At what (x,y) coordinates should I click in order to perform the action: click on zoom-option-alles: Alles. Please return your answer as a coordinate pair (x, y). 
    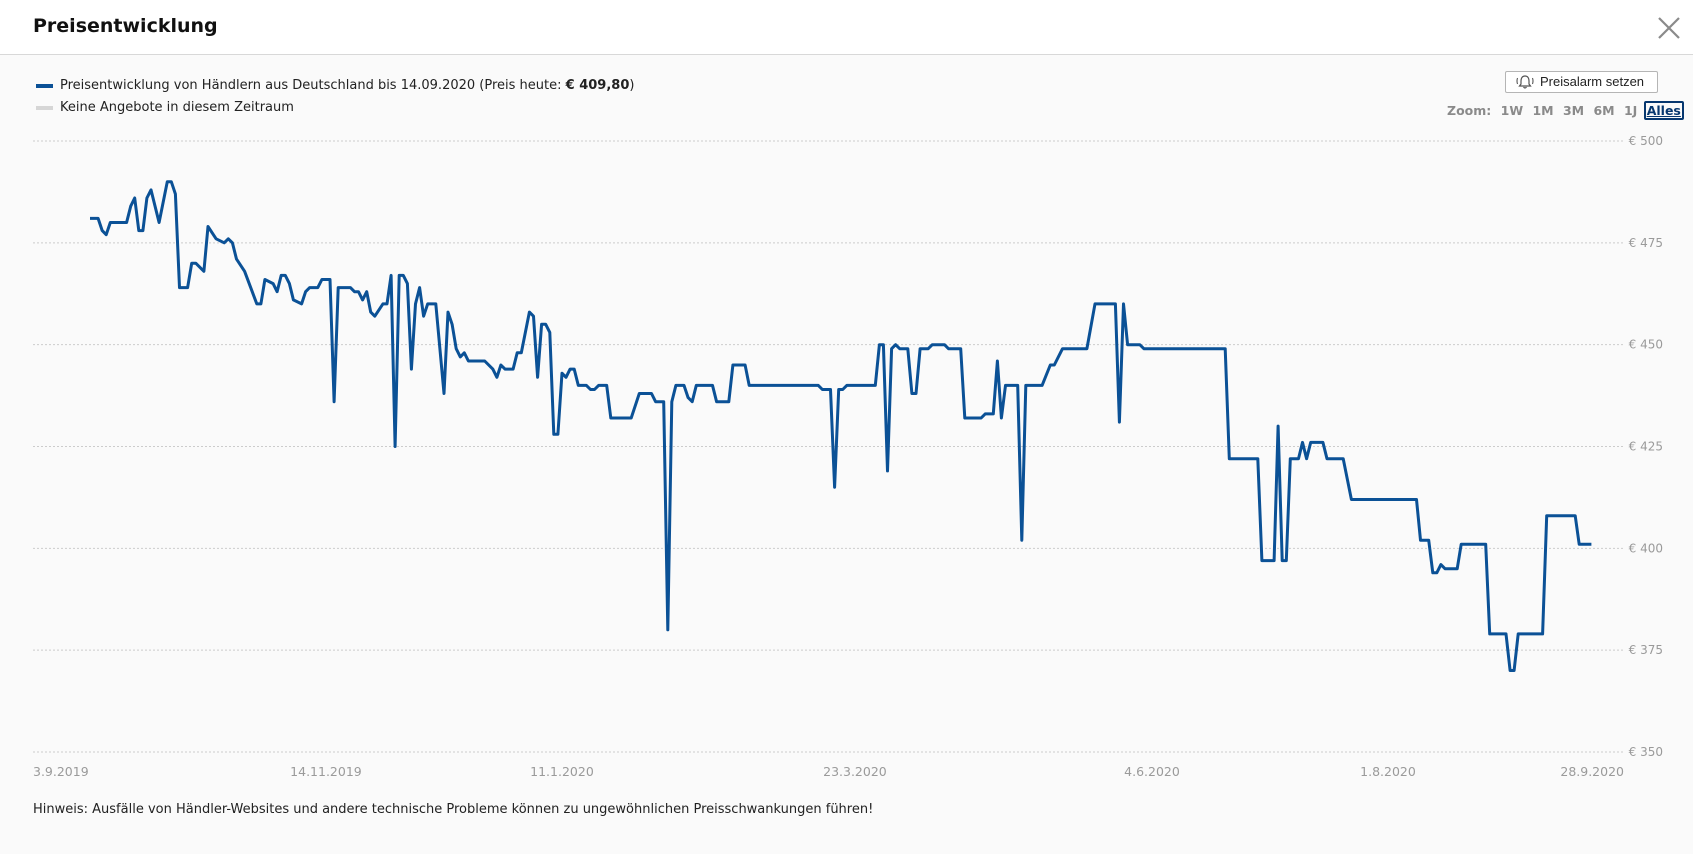
    Looking at the image, I should click on (1663, 110).